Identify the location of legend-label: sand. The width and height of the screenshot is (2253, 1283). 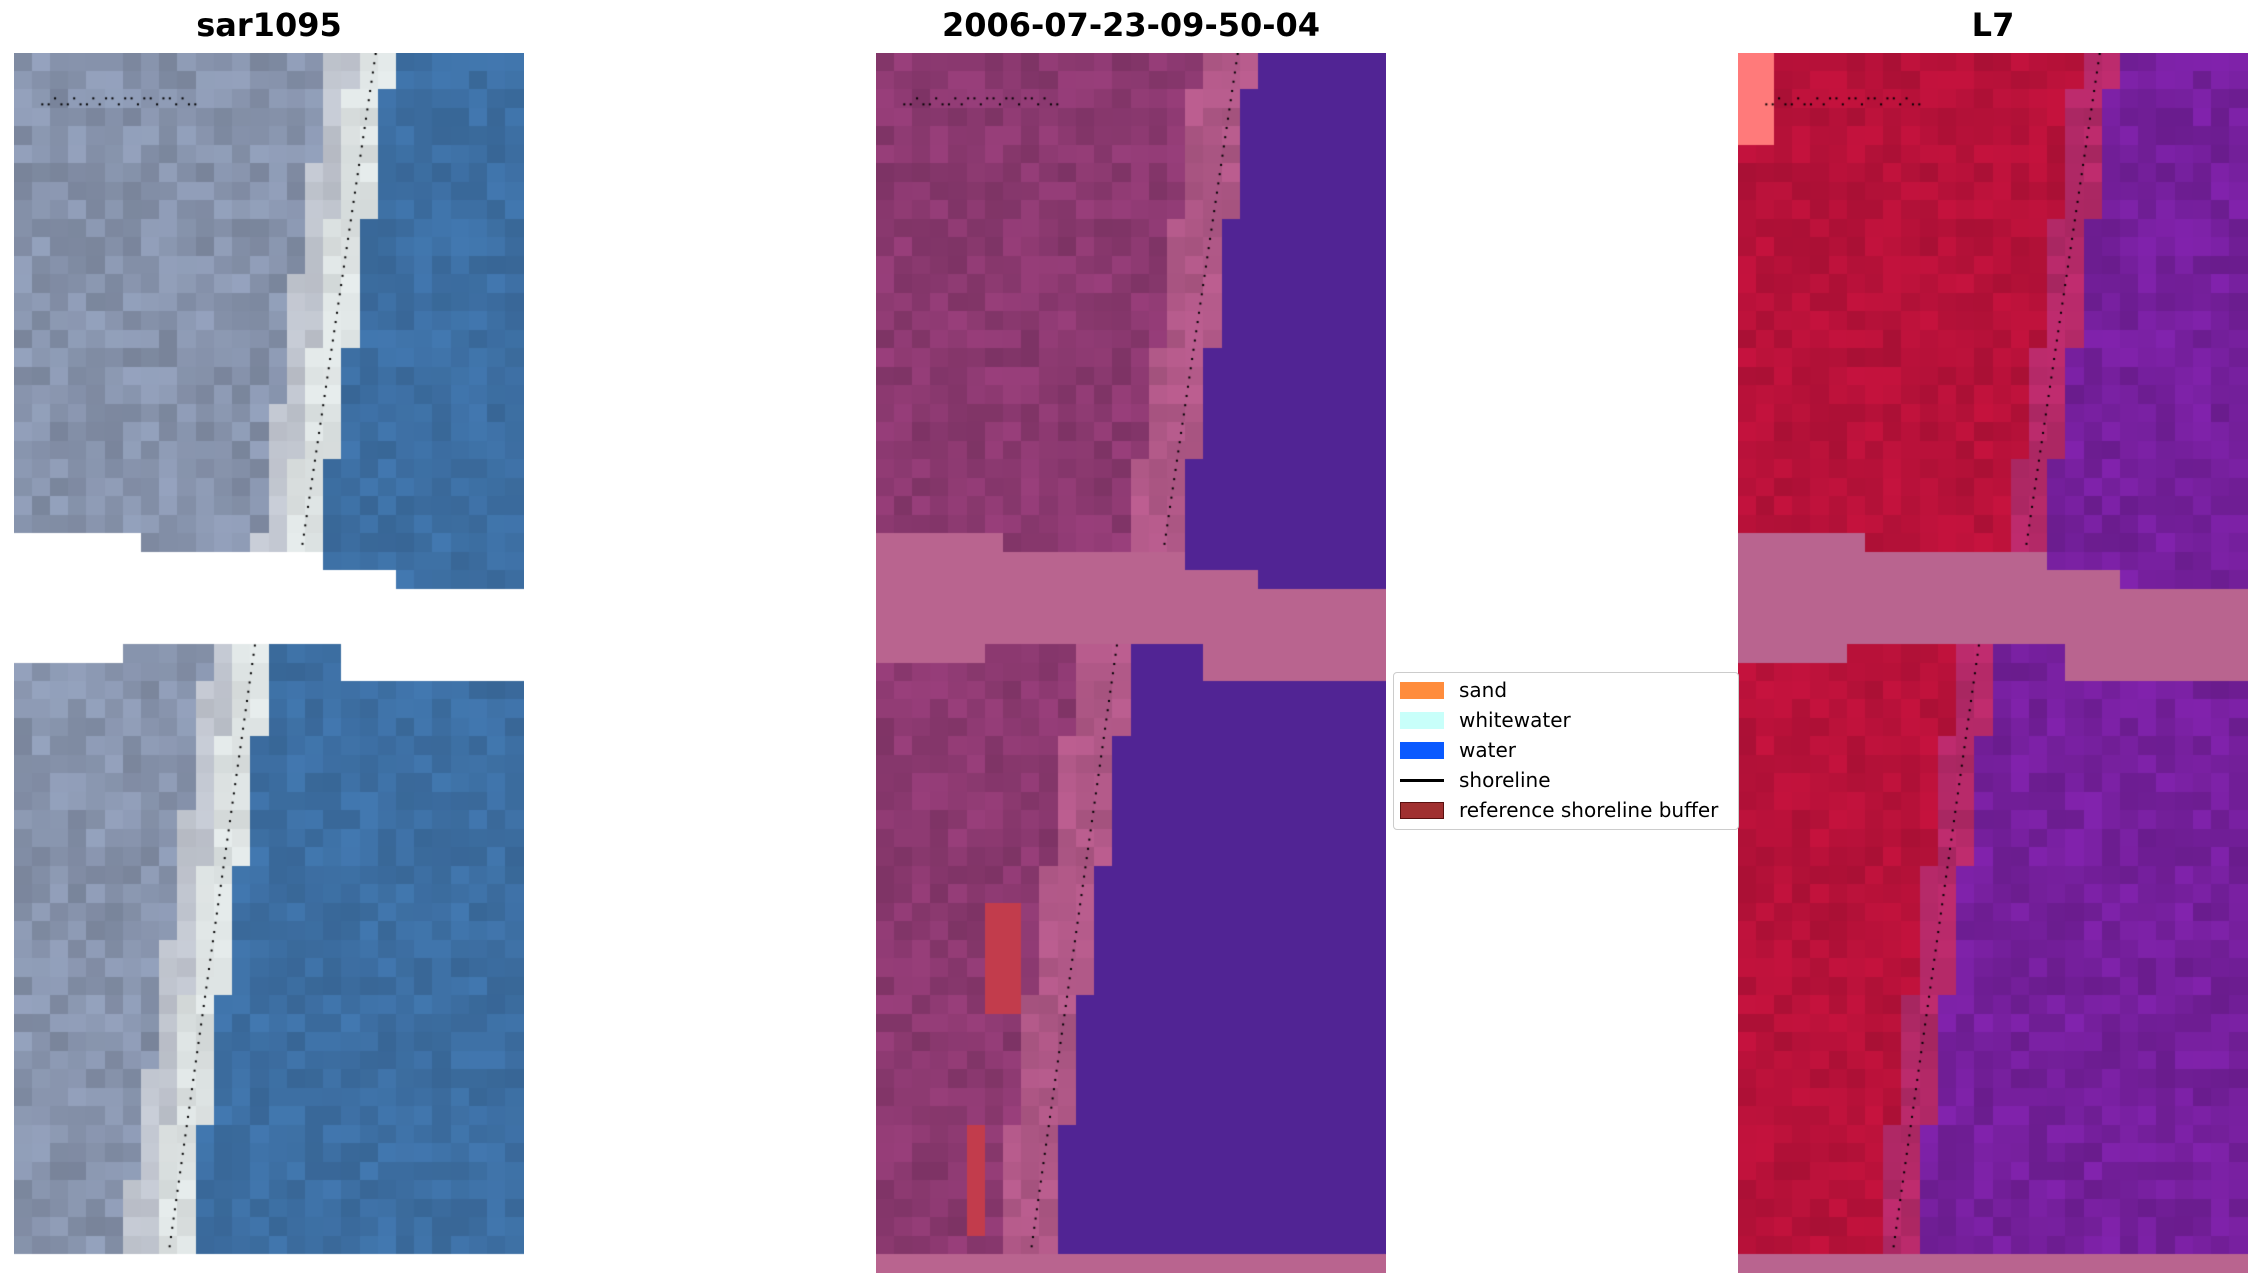
(1483, 690).